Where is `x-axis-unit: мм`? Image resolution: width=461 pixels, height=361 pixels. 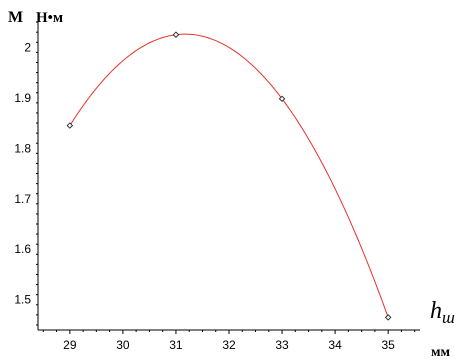
x-axis-unit: мм is located at coordinates (441, 352).